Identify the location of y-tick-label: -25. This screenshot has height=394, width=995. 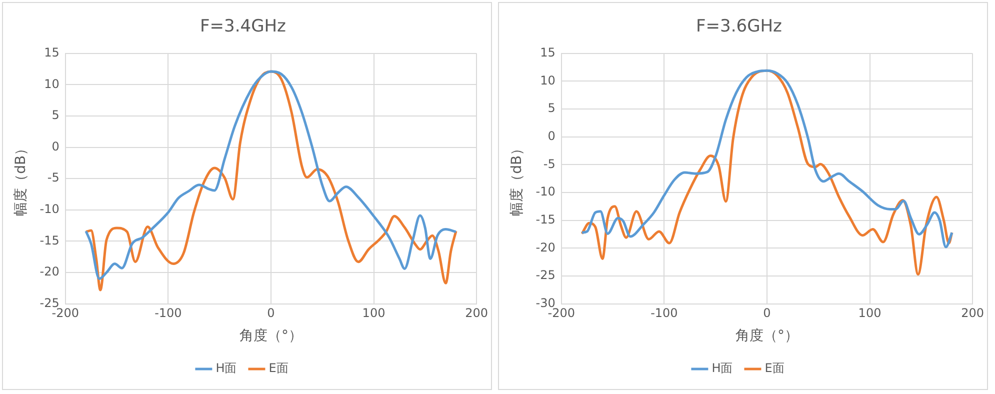
(546, 275).